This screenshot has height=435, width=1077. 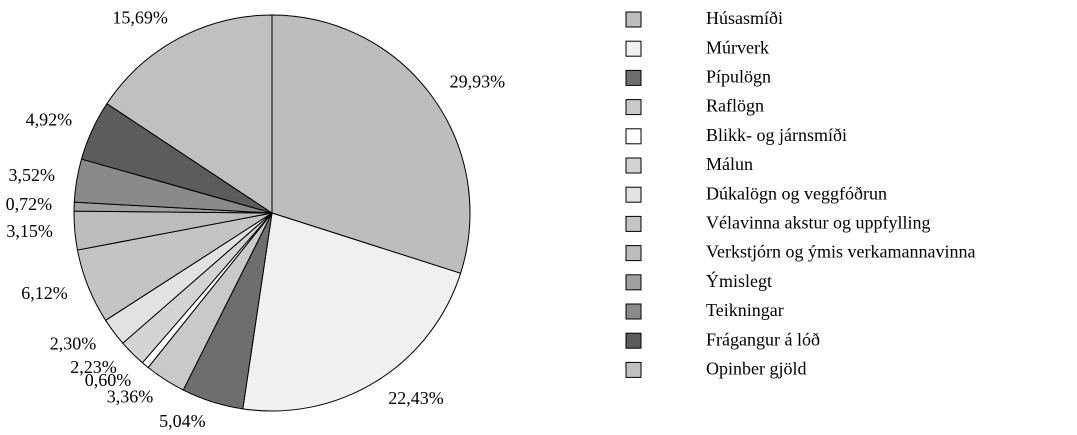 What do you see at coordinates (182, 421) in the screenshot?
I see `data-label: 5,04%` at bounding box center [182, 421].